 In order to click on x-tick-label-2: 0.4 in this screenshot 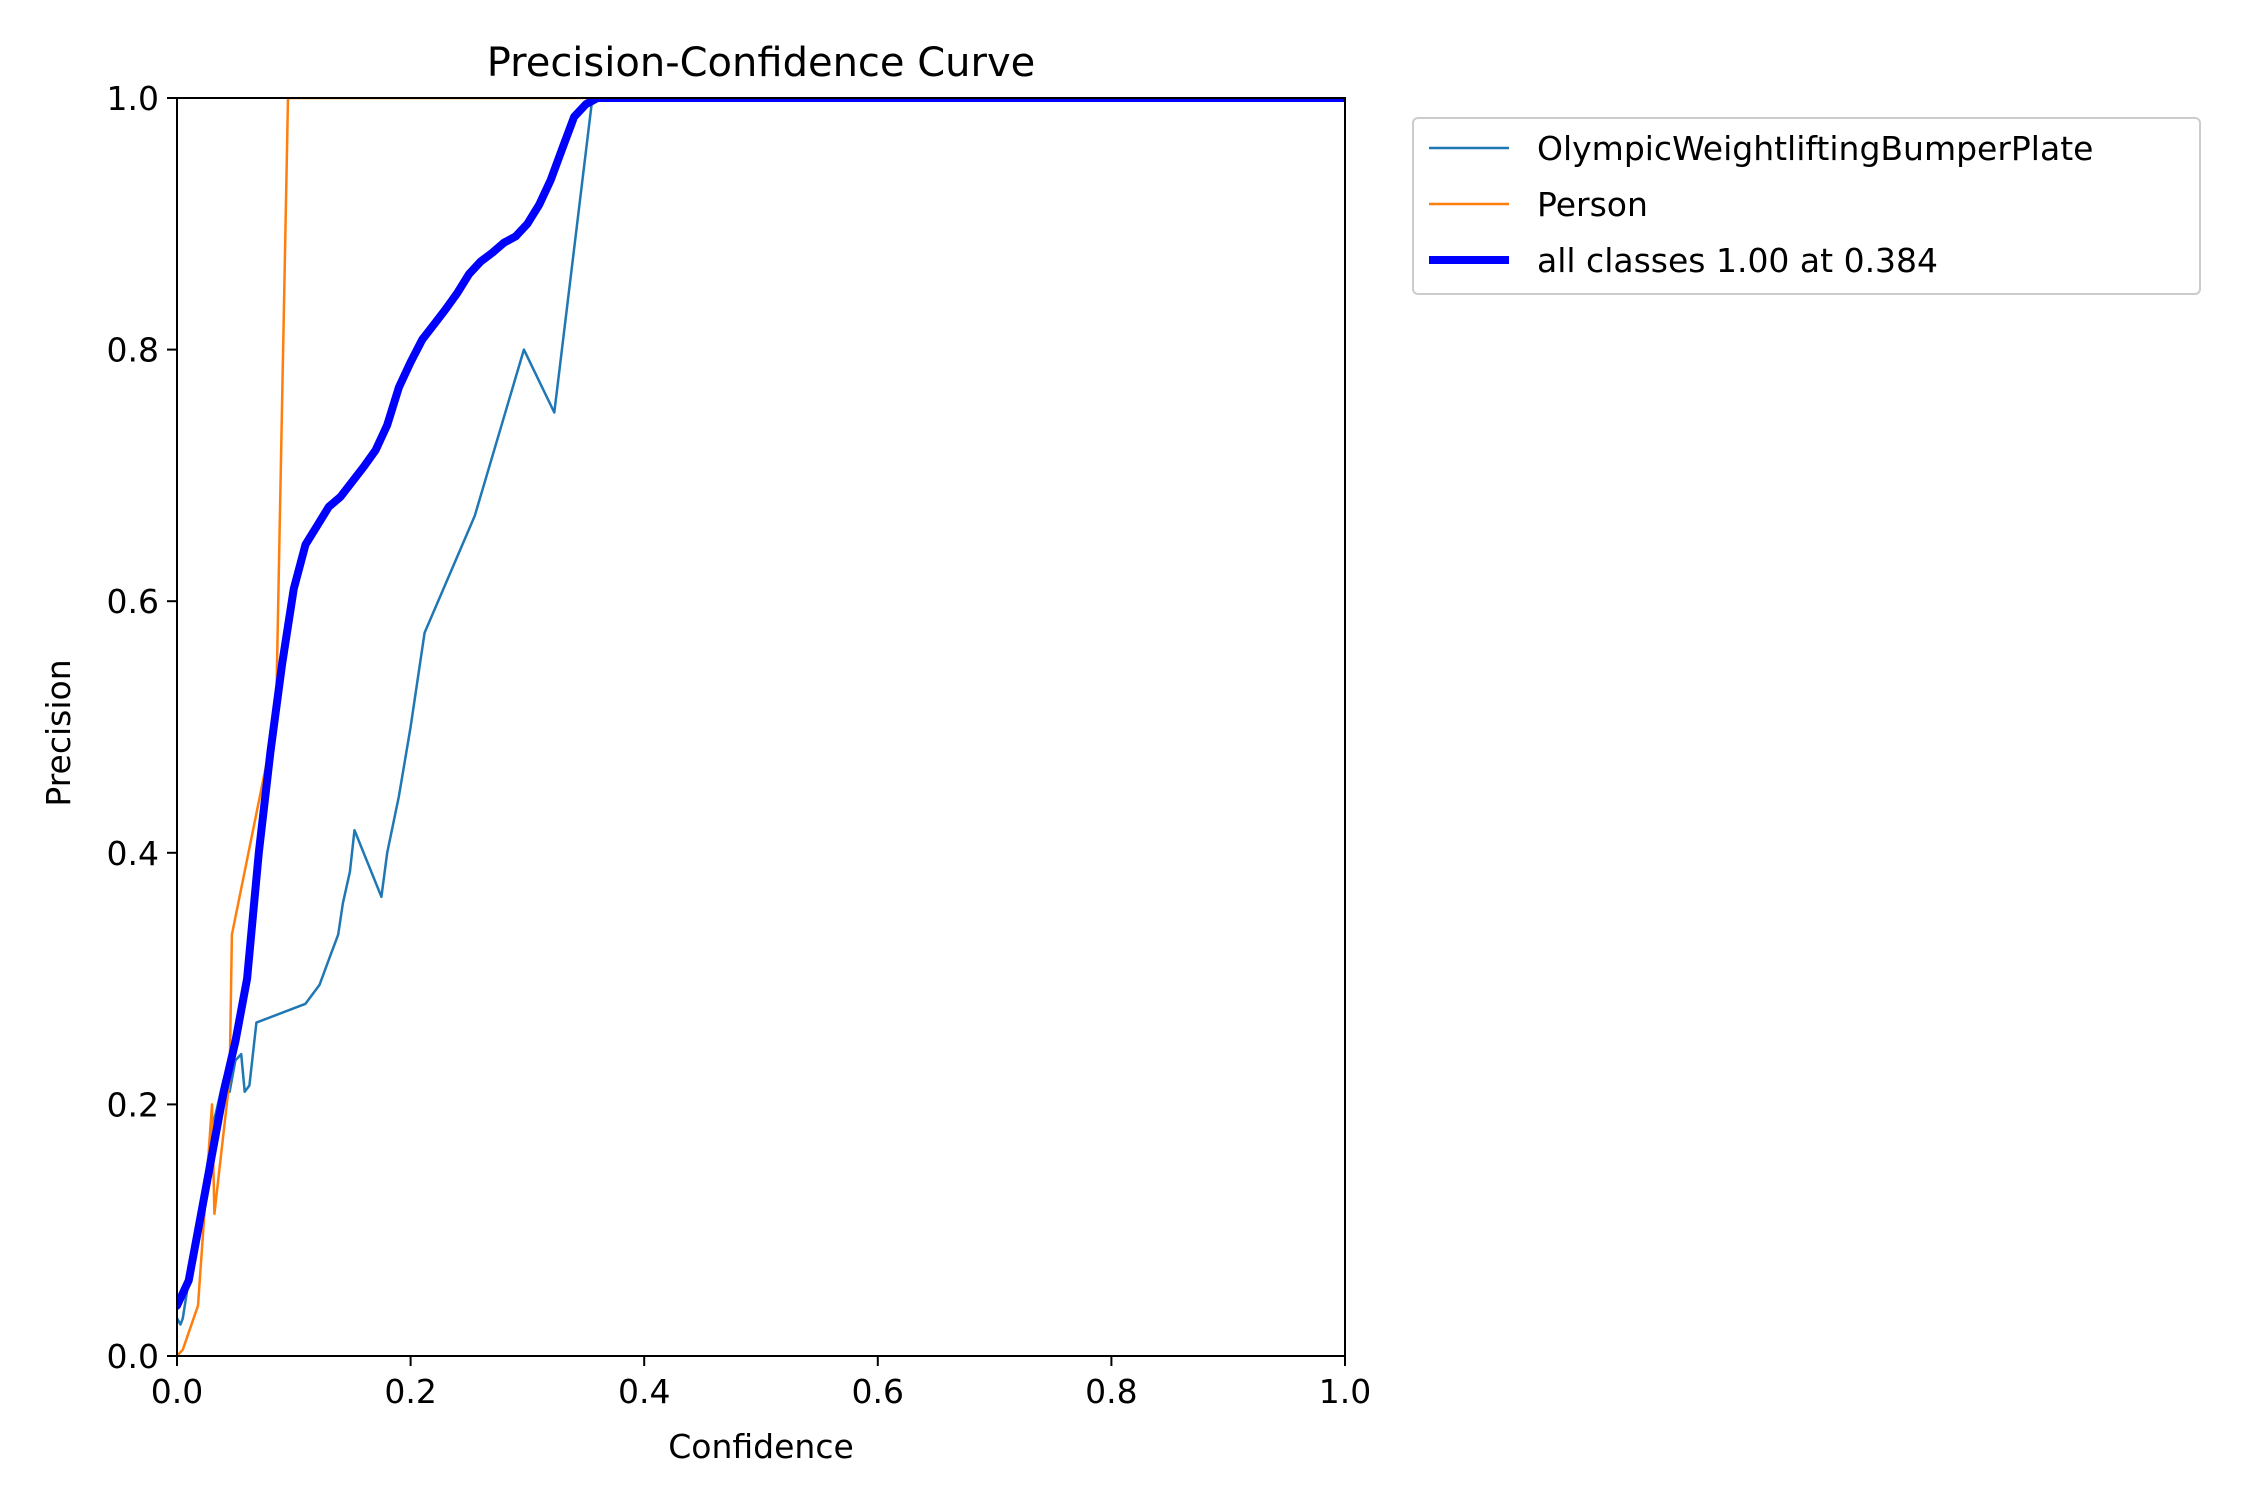, I will do `click(644, 1391)`.